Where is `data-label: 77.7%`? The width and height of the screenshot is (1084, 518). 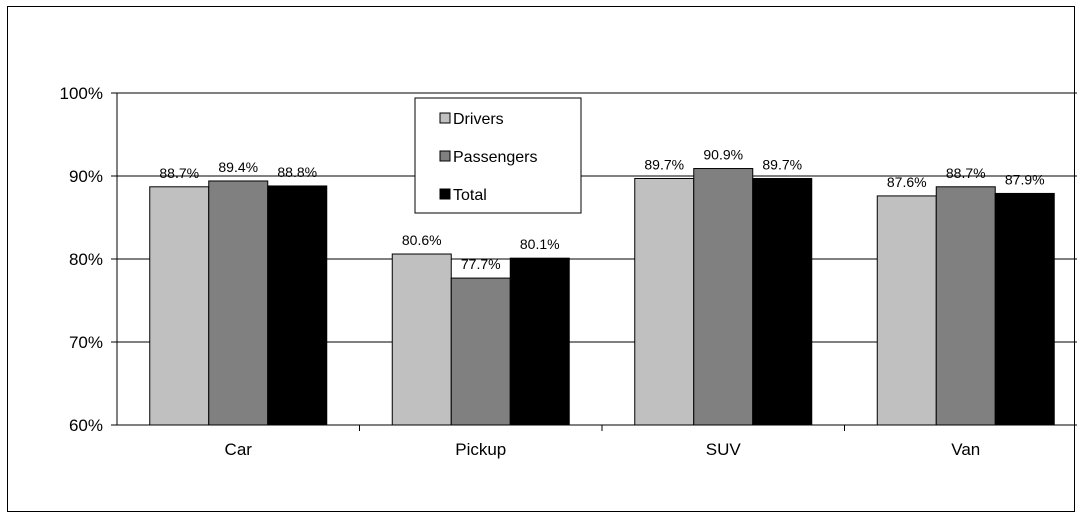 data-label: 77.7% is located at coordinates (481, 264).